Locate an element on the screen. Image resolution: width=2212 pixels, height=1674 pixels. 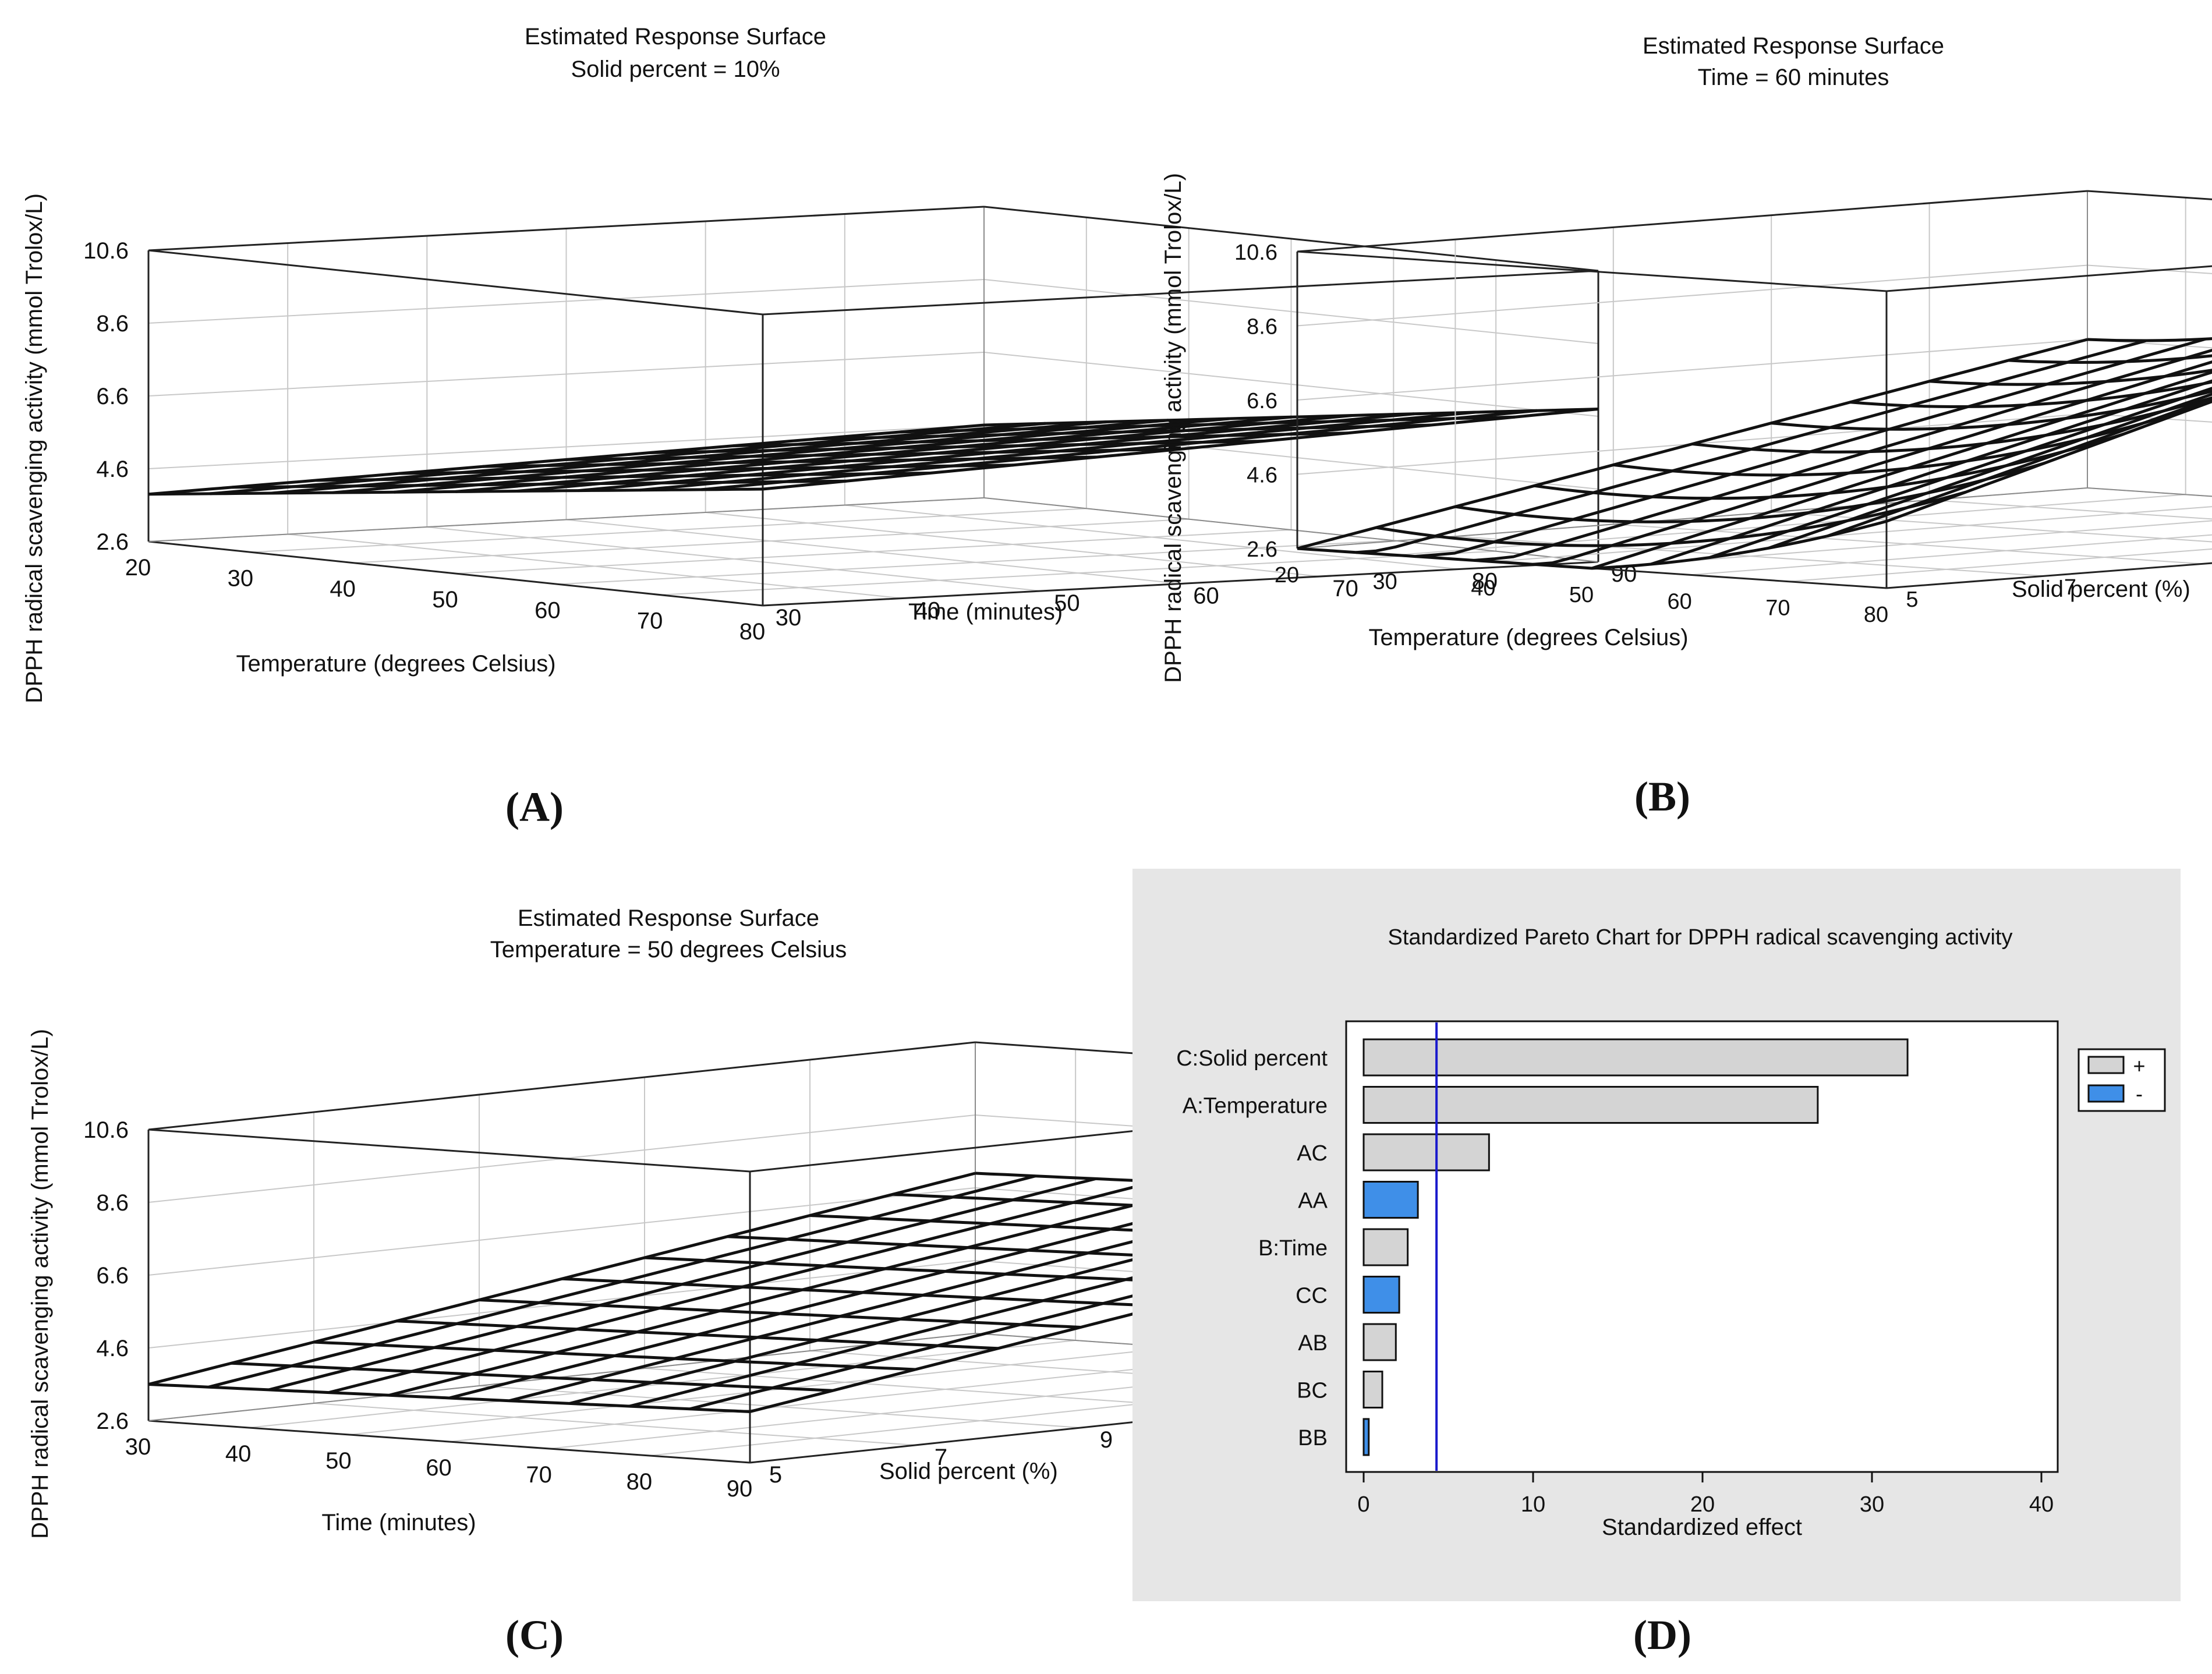
pareto-x-ticks: 0 10 20 30 40 is located at coordinates (1706, 1494).